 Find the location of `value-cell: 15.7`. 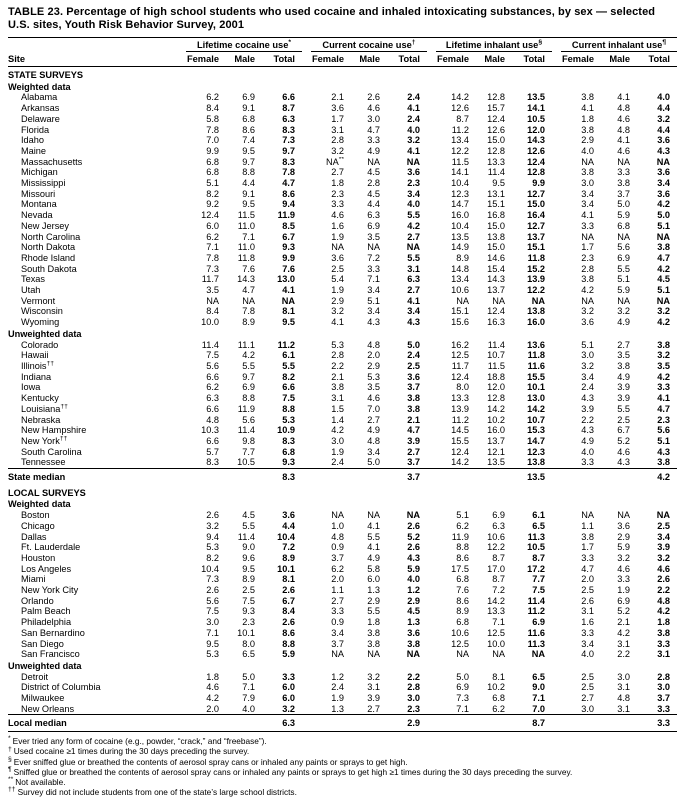

value-cell: 15.7 is located at coordinates (496, 108).